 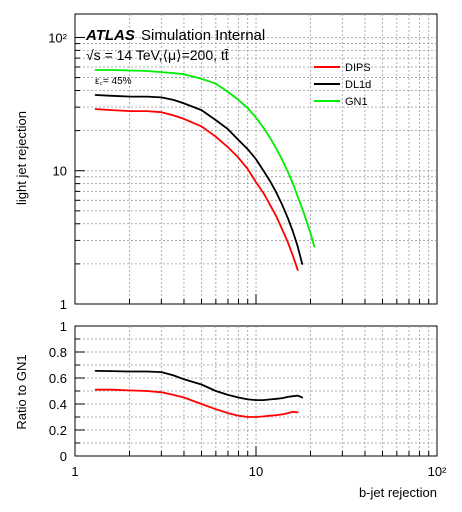 I want to click on lower-y-tick-label: 0.2, so click(x=58, y=430).